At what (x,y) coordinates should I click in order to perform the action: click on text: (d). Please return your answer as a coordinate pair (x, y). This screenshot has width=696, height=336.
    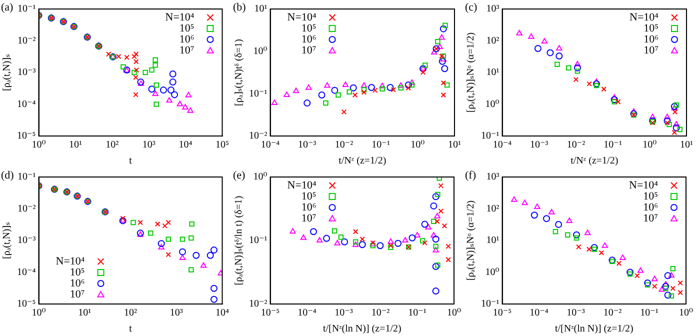
    Looking at the image, I should click on (7, 175).